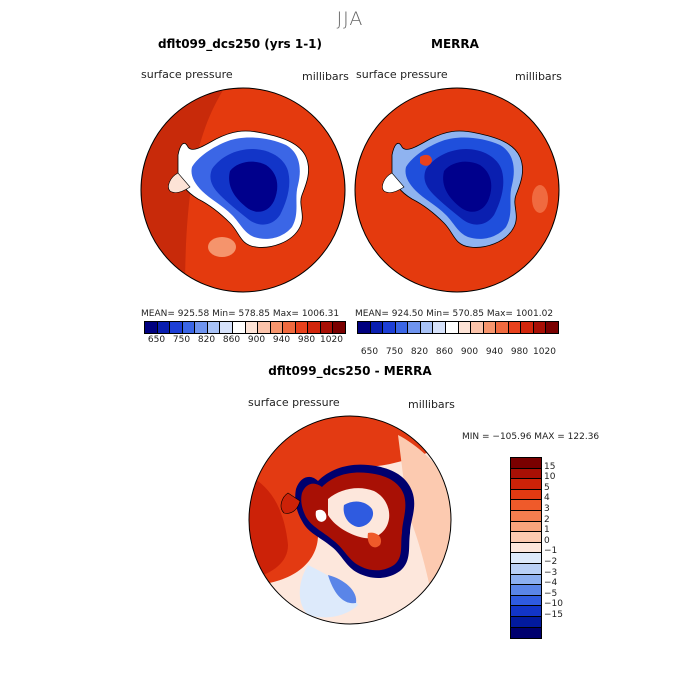  What do you see at coordinates (551, 562) in the screenshot?
I see `difference-colorbar-label: −2` at bounding box center [551, 562].